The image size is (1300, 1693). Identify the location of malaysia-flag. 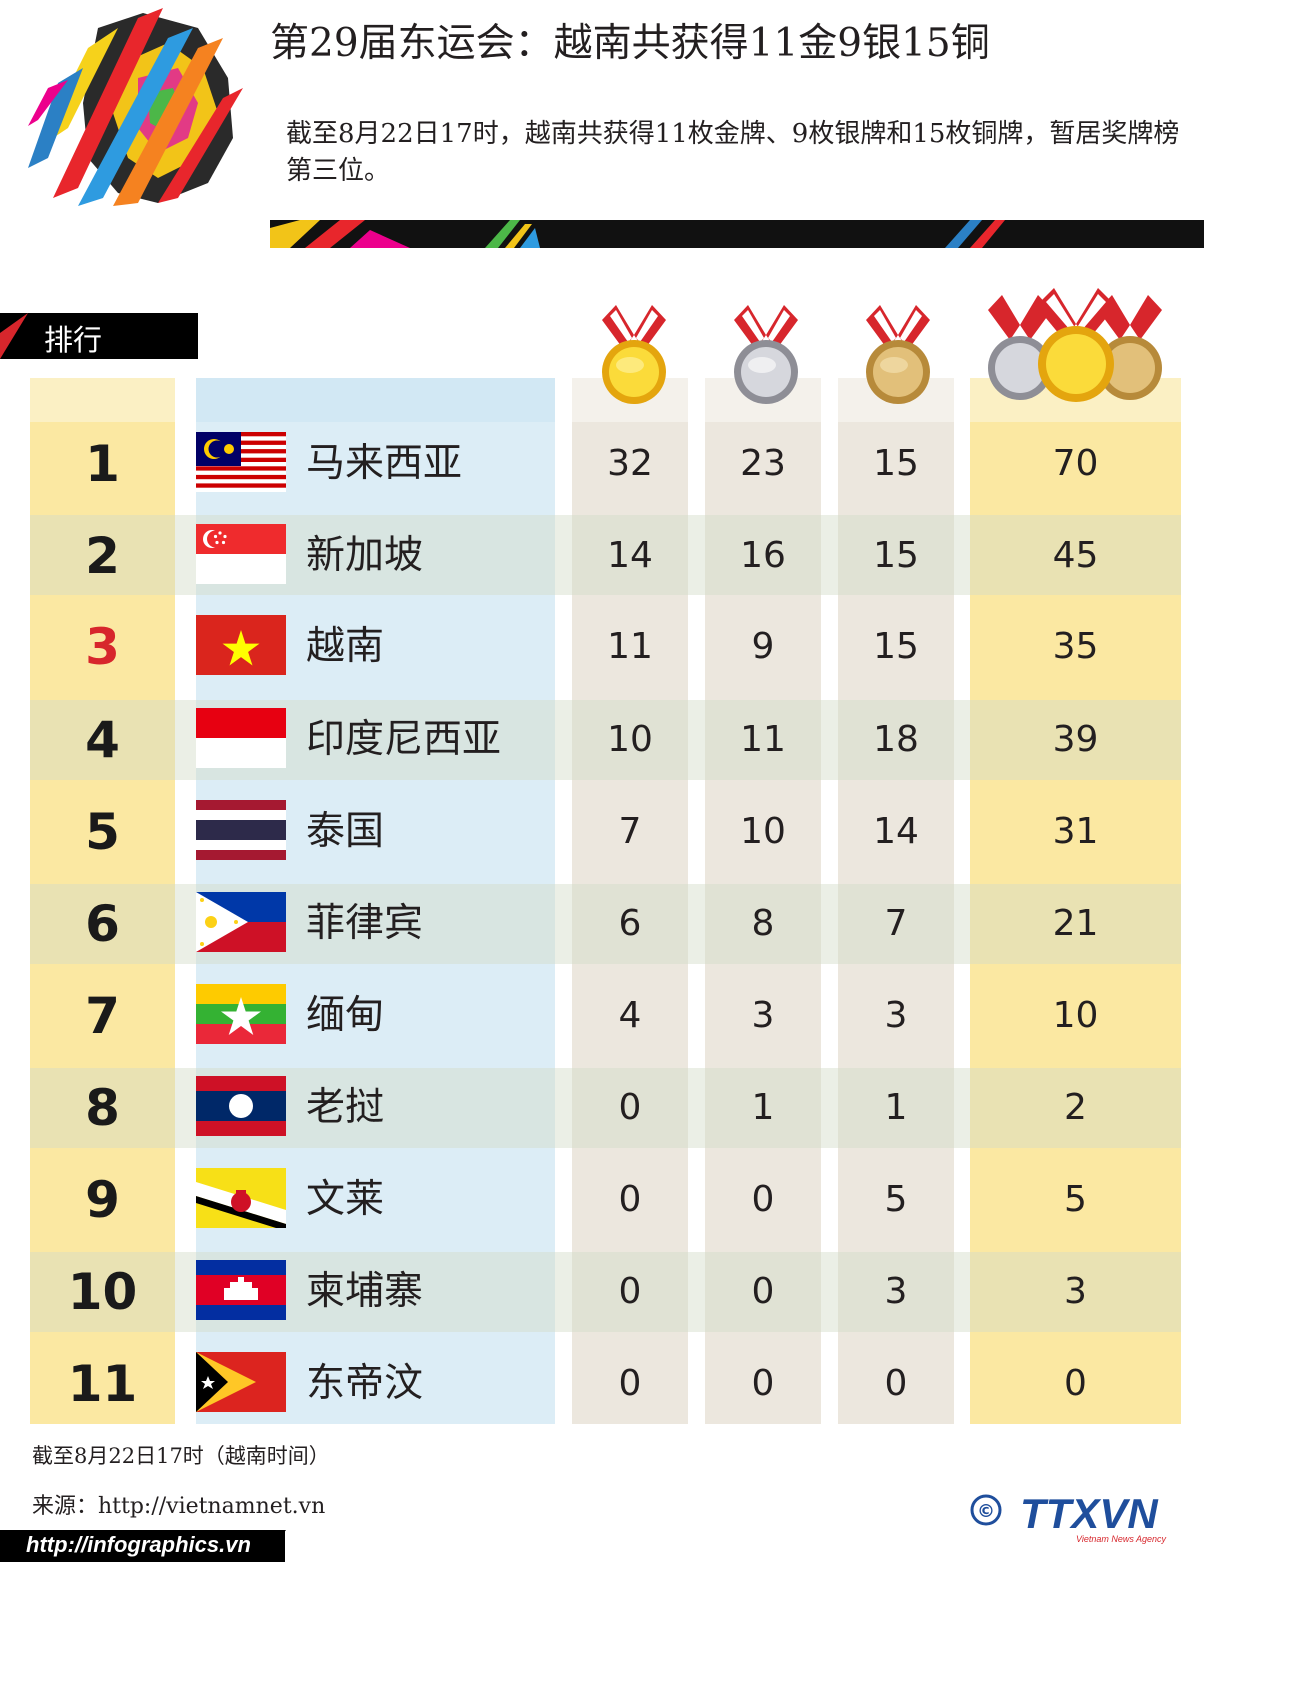
(241, 462).